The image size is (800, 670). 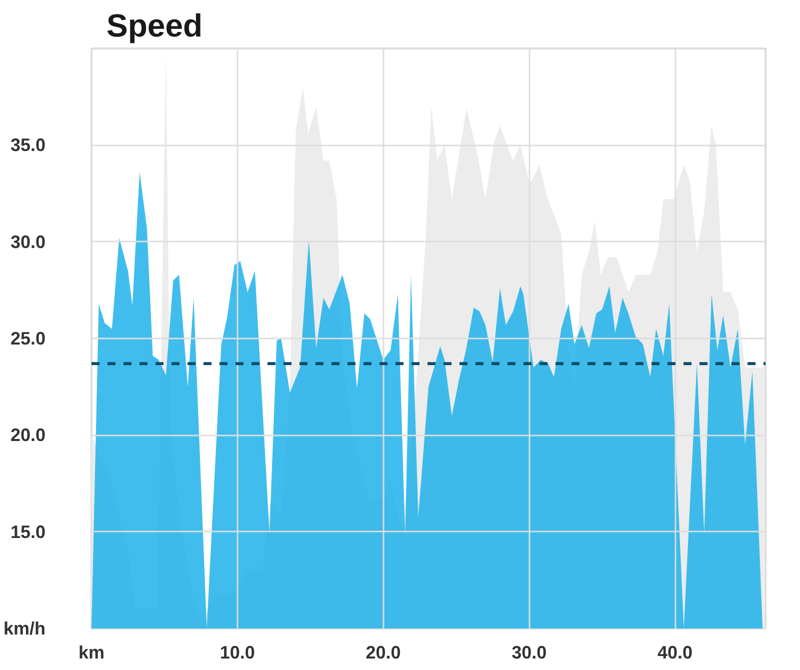 What do you see at coordinates (91, 652) in the screenshot?
I see `x-tick-label: km` at bounding box center [91, 652].